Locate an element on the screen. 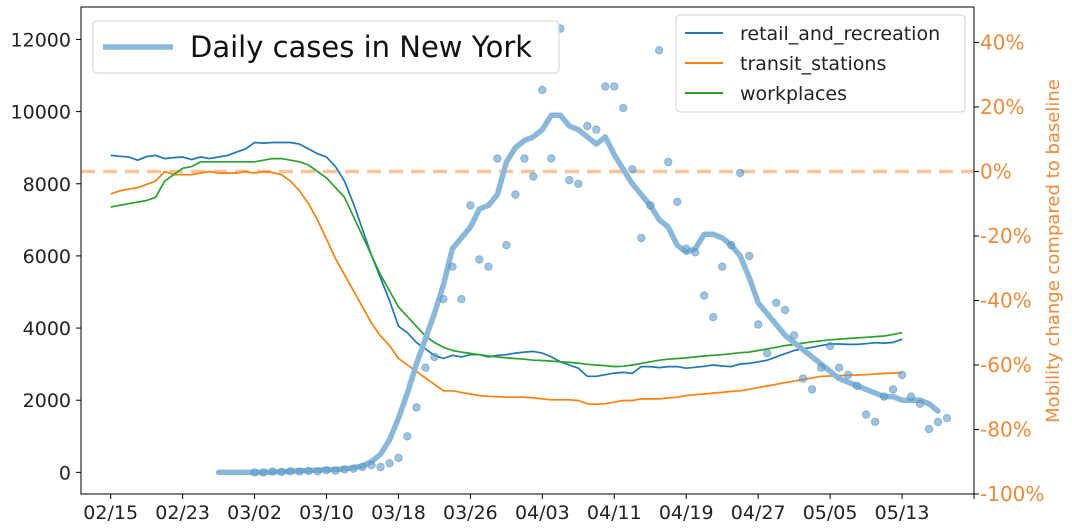 The height and width of the screenshot is (529, 1072). right-axis-tick-label: -20% is located at coordinates (1006, 236).